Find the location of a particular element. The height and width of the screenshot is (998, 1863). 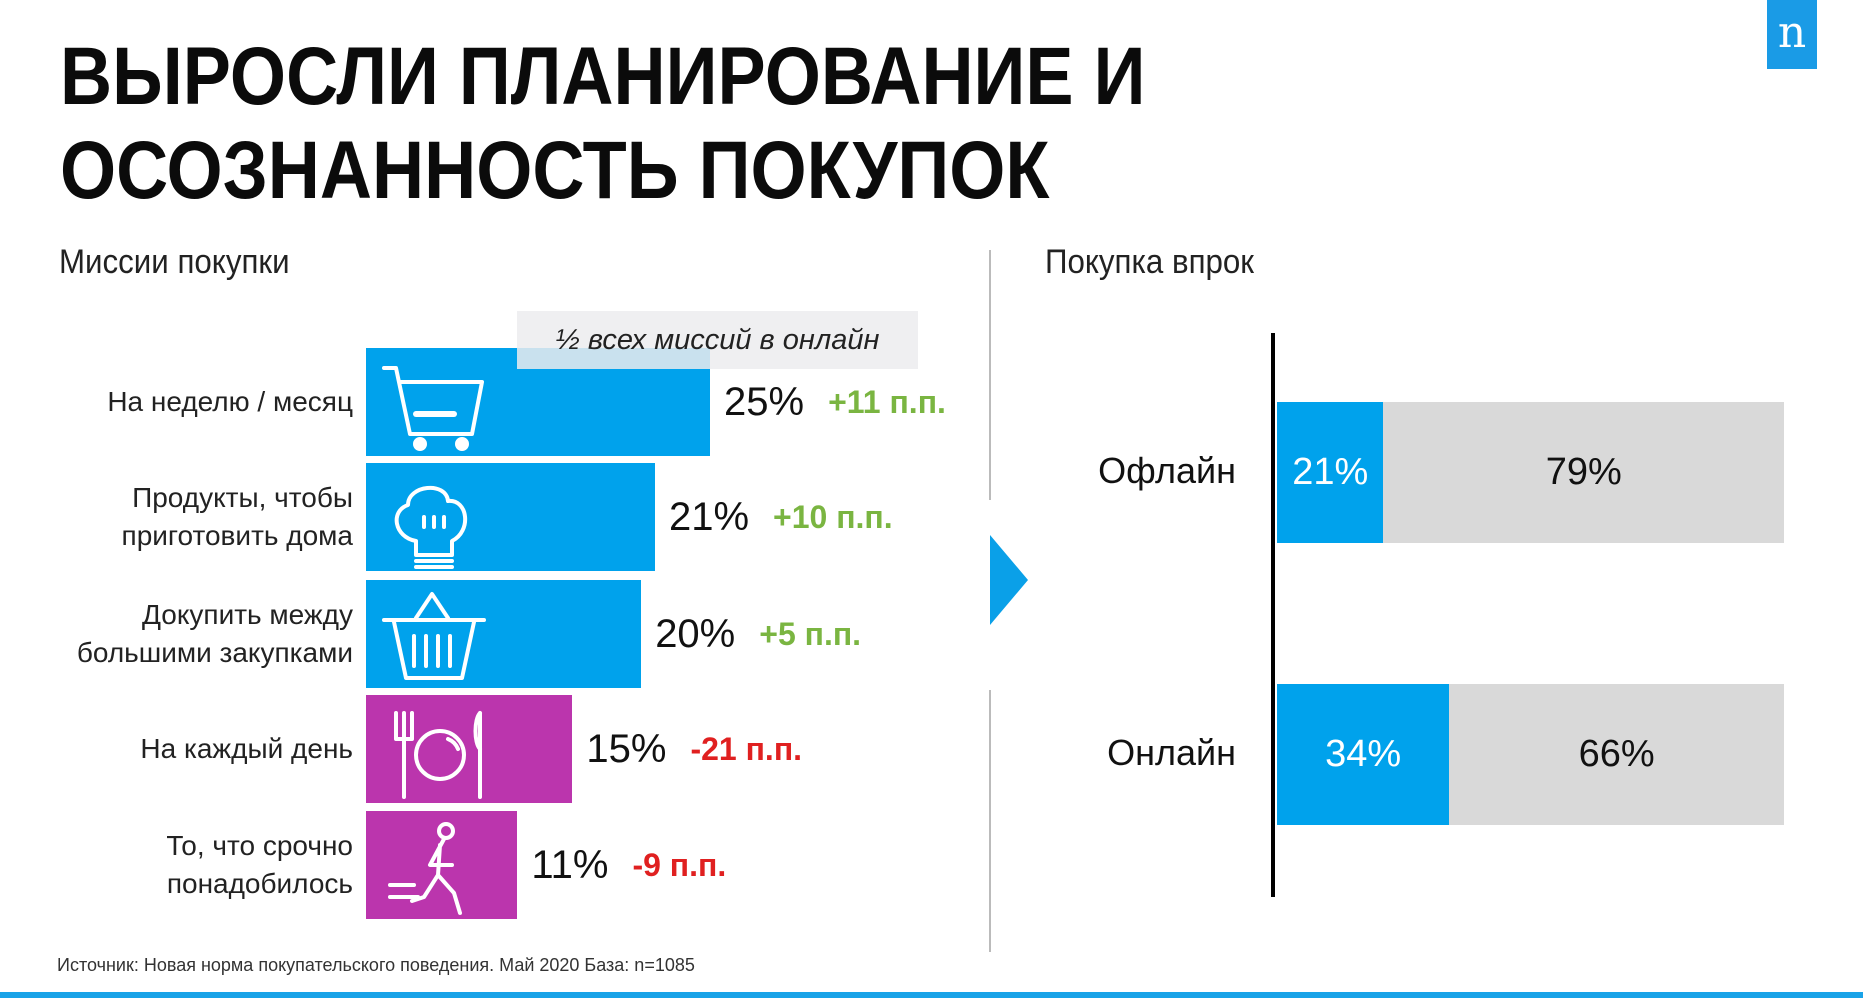

page-title-line-1: ВЫРОСЛИ ПЛАНИРОВАНИЕ И is located at coordinates (603, 76).